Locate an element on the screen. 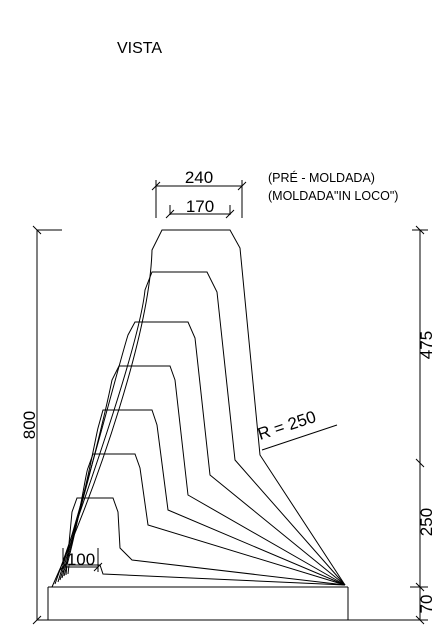 Image resolution: width=436 pixels, height=630 pixels. dim-240-label: 240 is located at coordinates (199, 177).